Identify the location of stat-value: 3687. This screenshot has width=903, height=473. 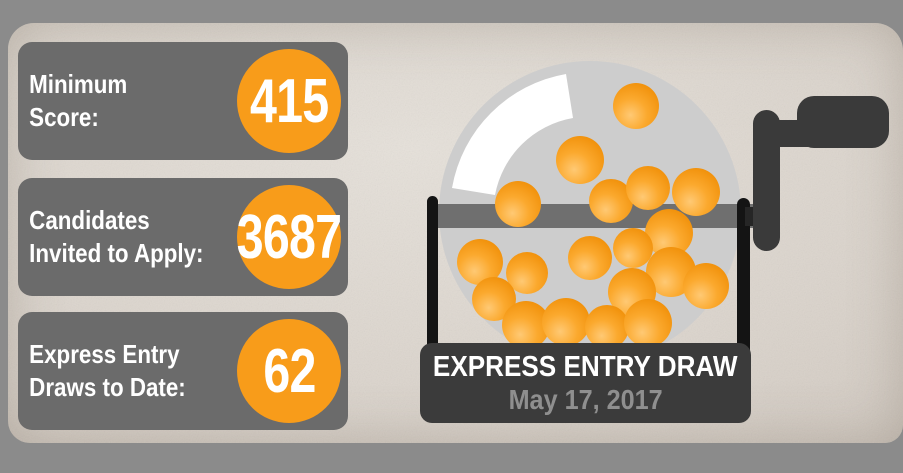
(289, 237).